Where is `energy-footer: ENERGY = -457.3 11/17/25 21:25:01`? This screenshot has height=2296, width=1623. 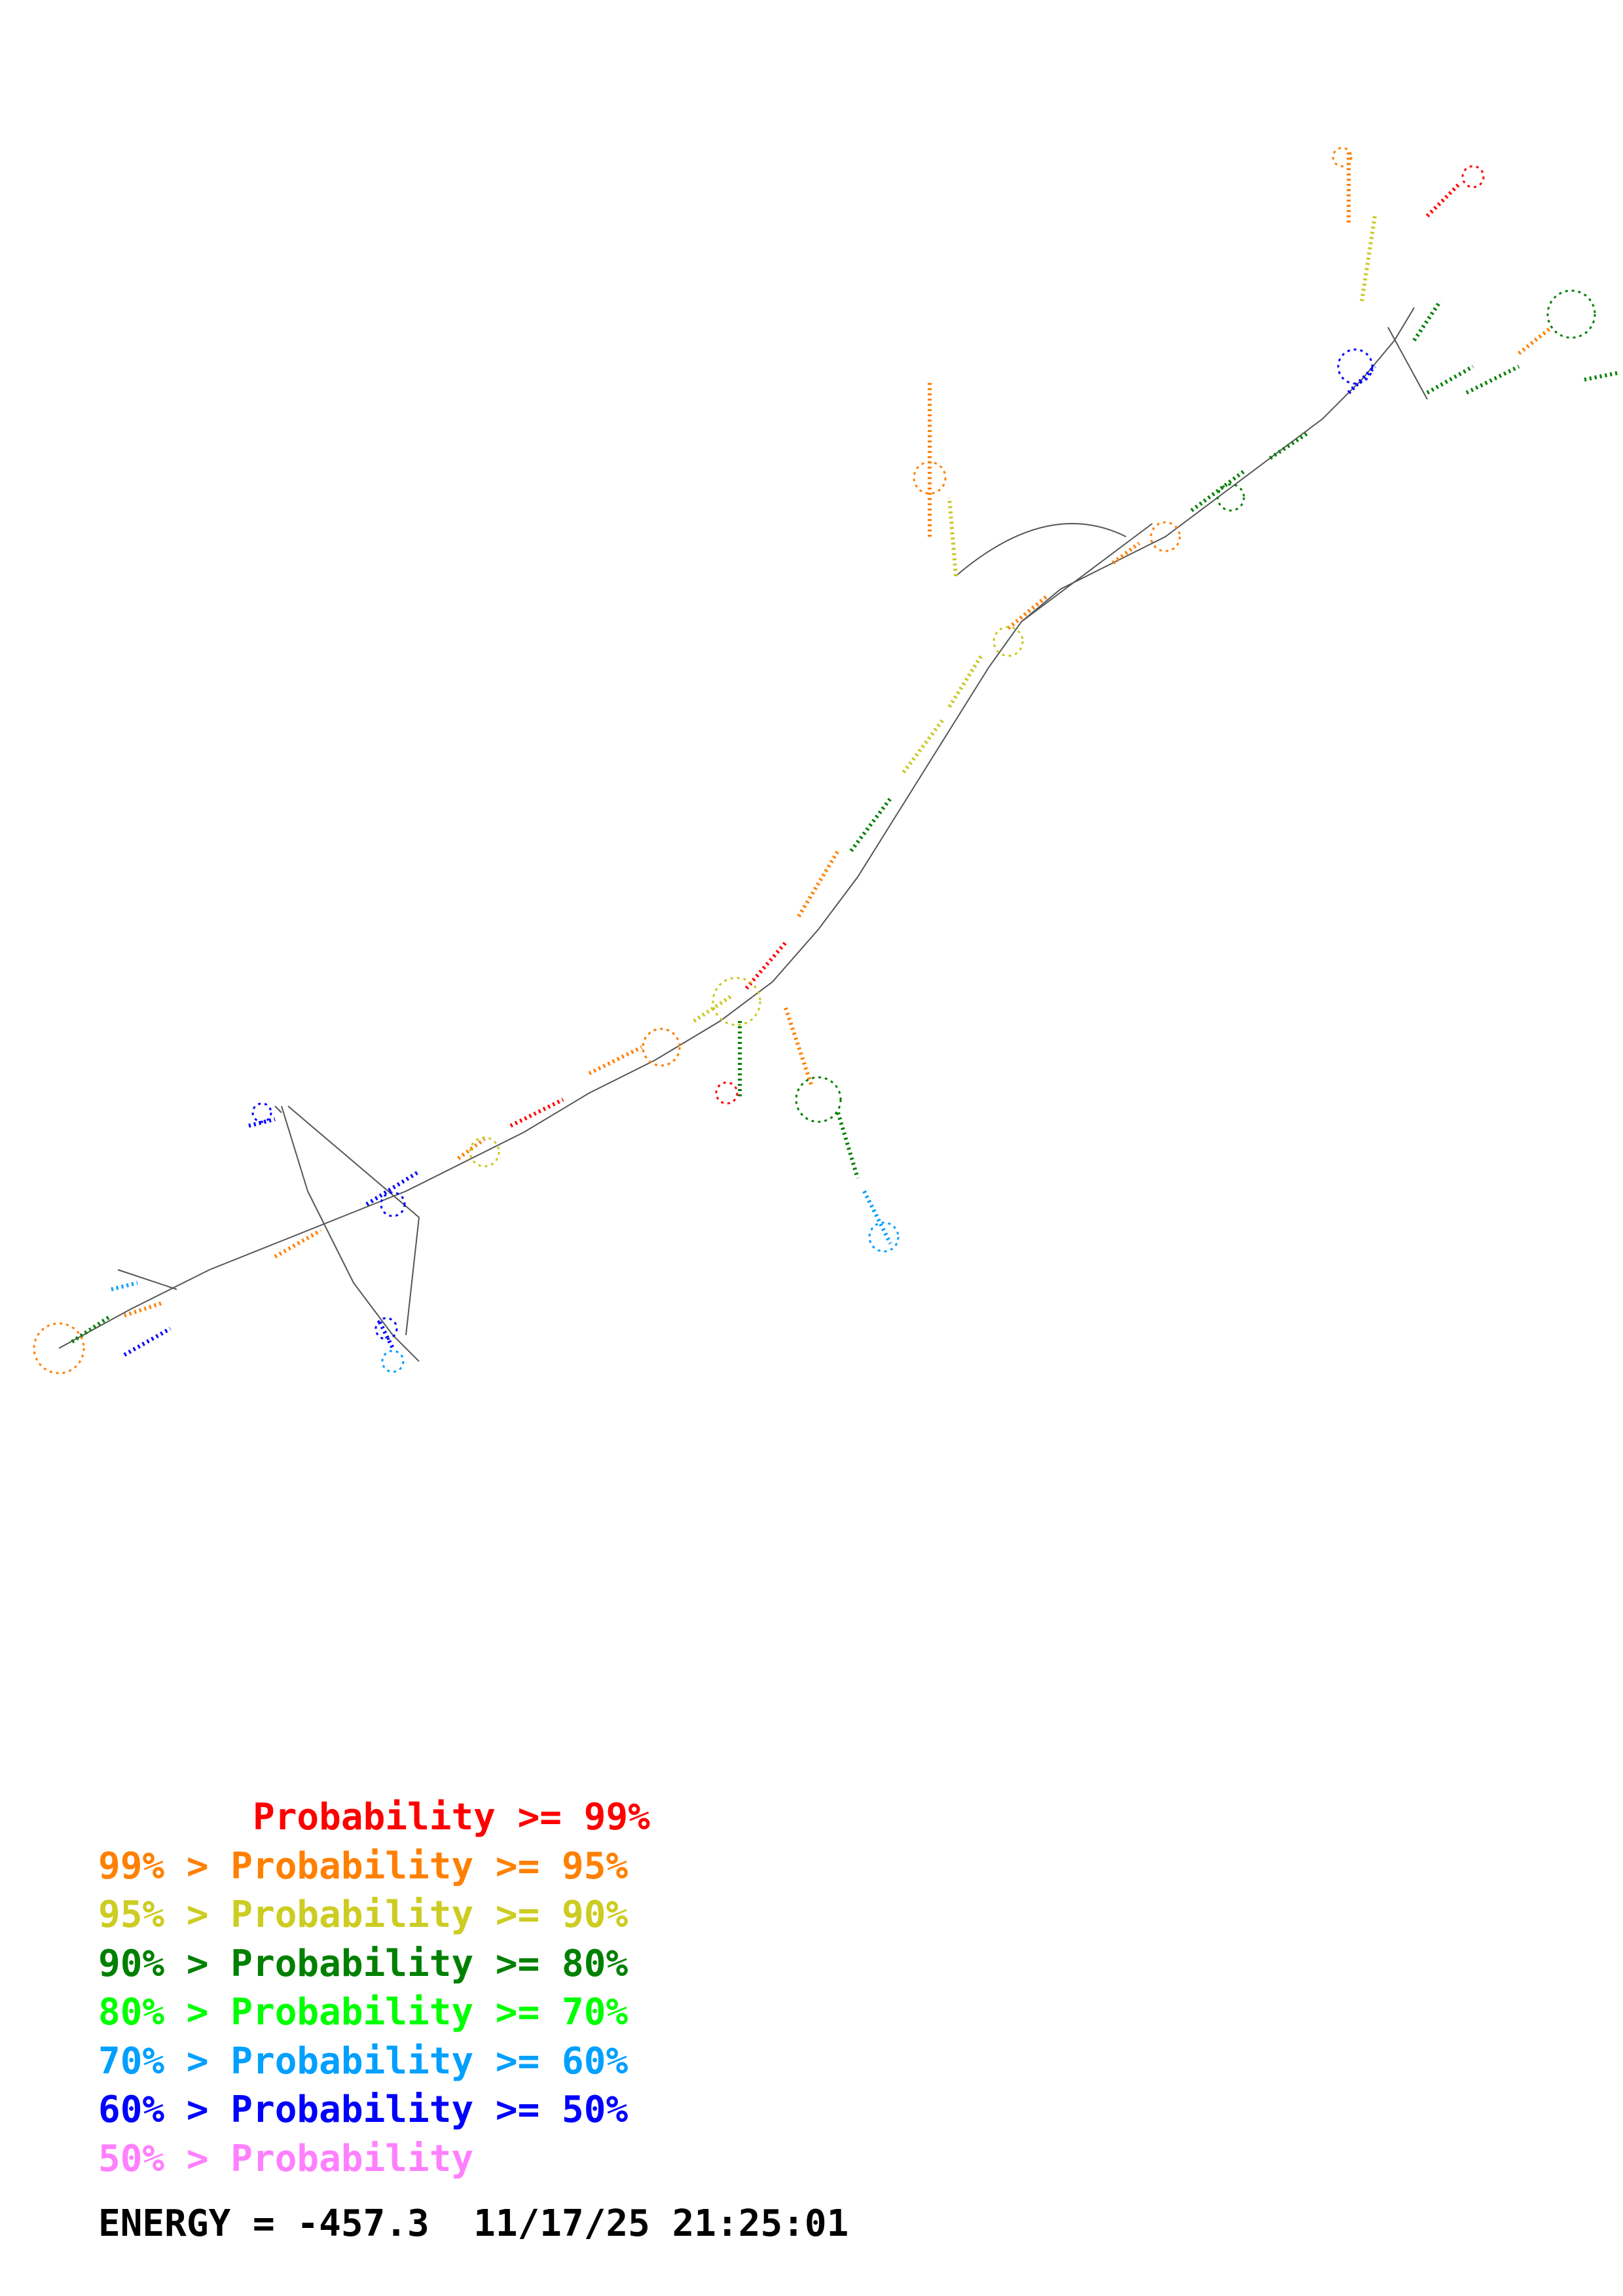 energy-footer: ENERGY = -457.3 11/17/25 21:25:01 is located at coordinates (473, 2223).